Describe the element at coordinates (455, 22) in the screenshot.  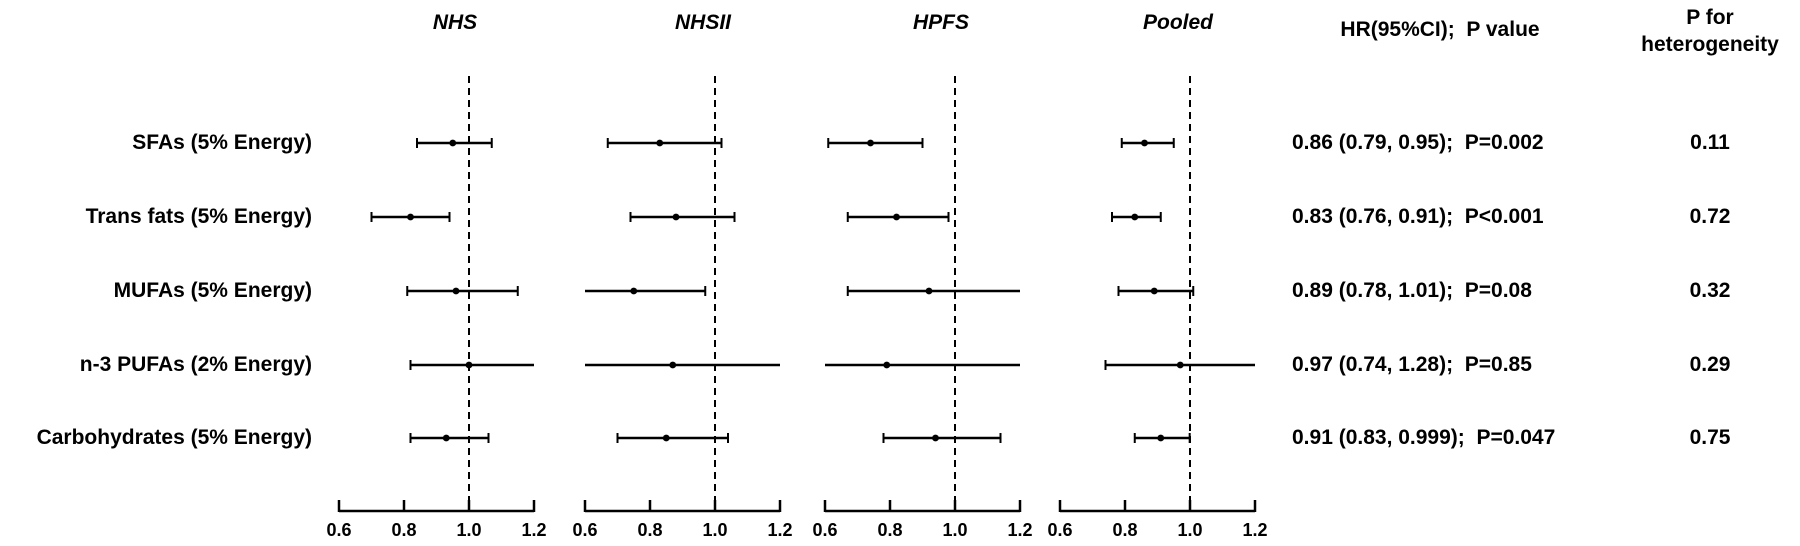
I see `panel-header-nhs: NHS` at that location.